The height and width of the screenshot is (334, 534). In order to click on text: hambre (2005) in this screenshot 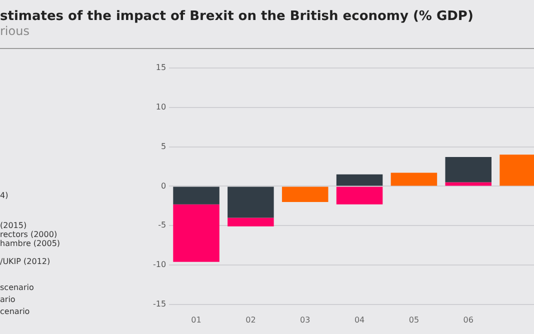, I will do `click(30, 243)`.